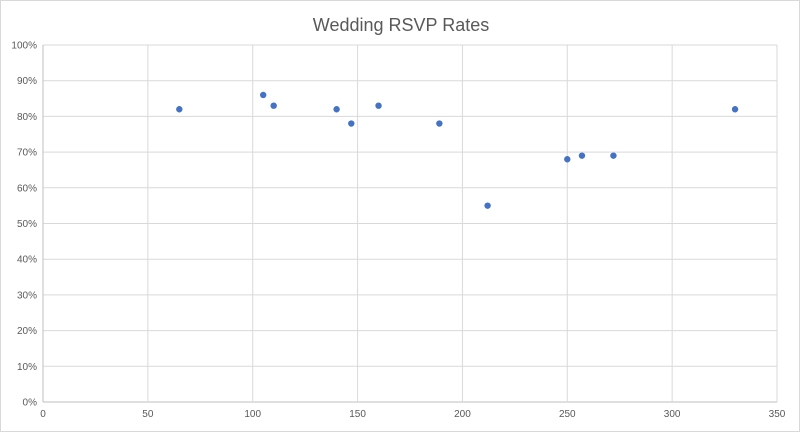  I want to click on y-tick-label: 80%, so click(27, 117).